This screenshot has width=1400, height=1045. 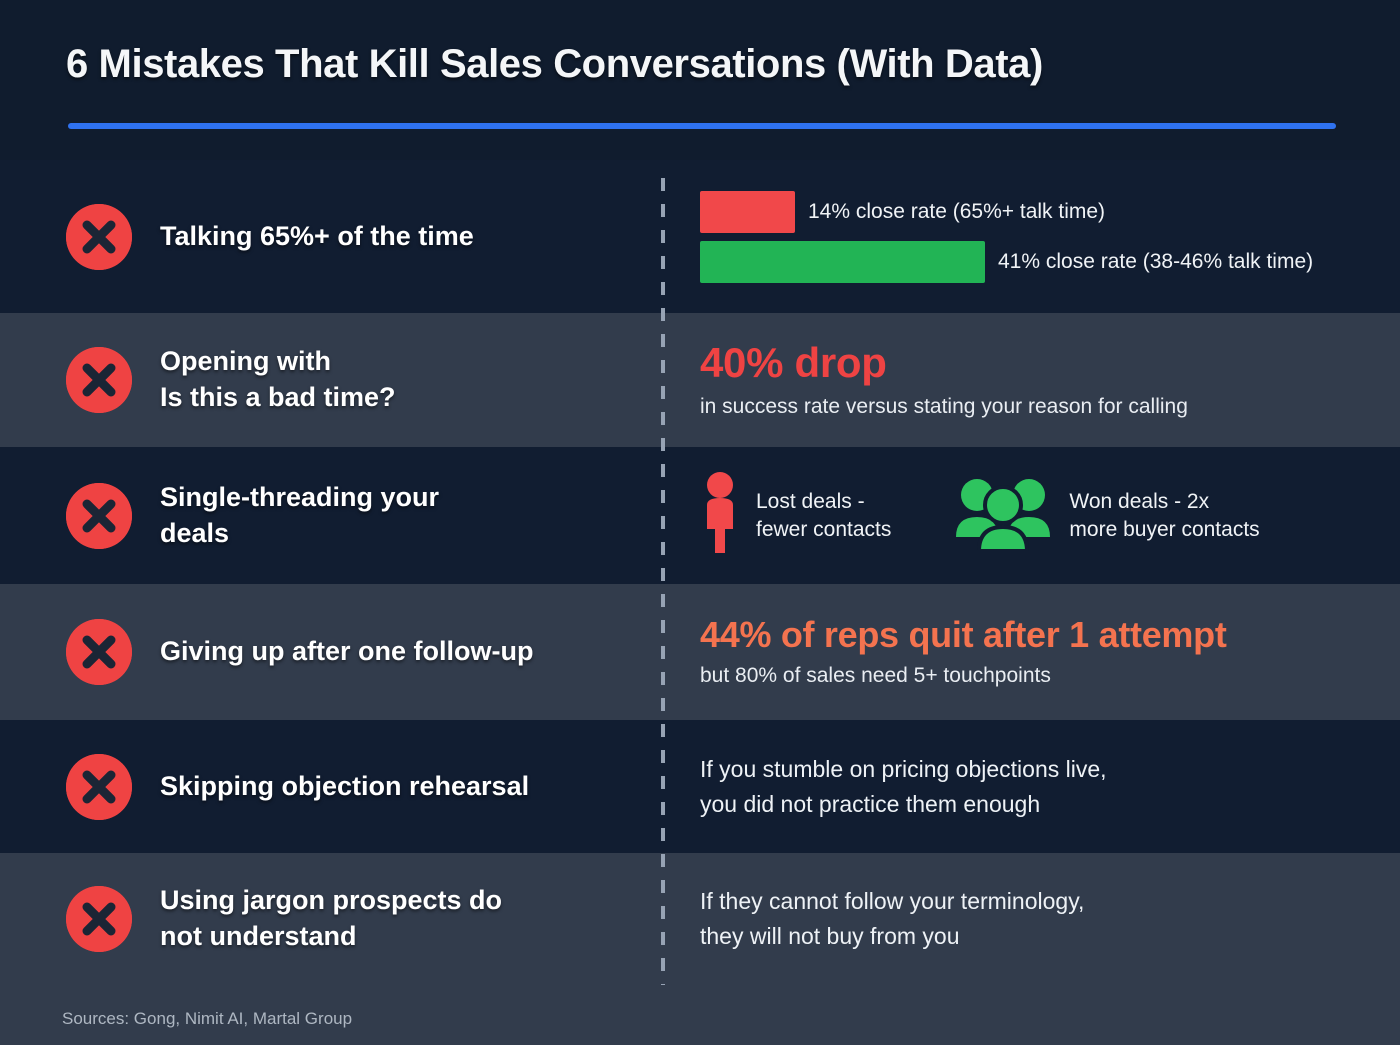 What do you see at coordinates (700, 1015) in the screenshot?
I see `footer: Sources: Gong, Nimit AI, Martal Group` at bounding box center [700, 1015].